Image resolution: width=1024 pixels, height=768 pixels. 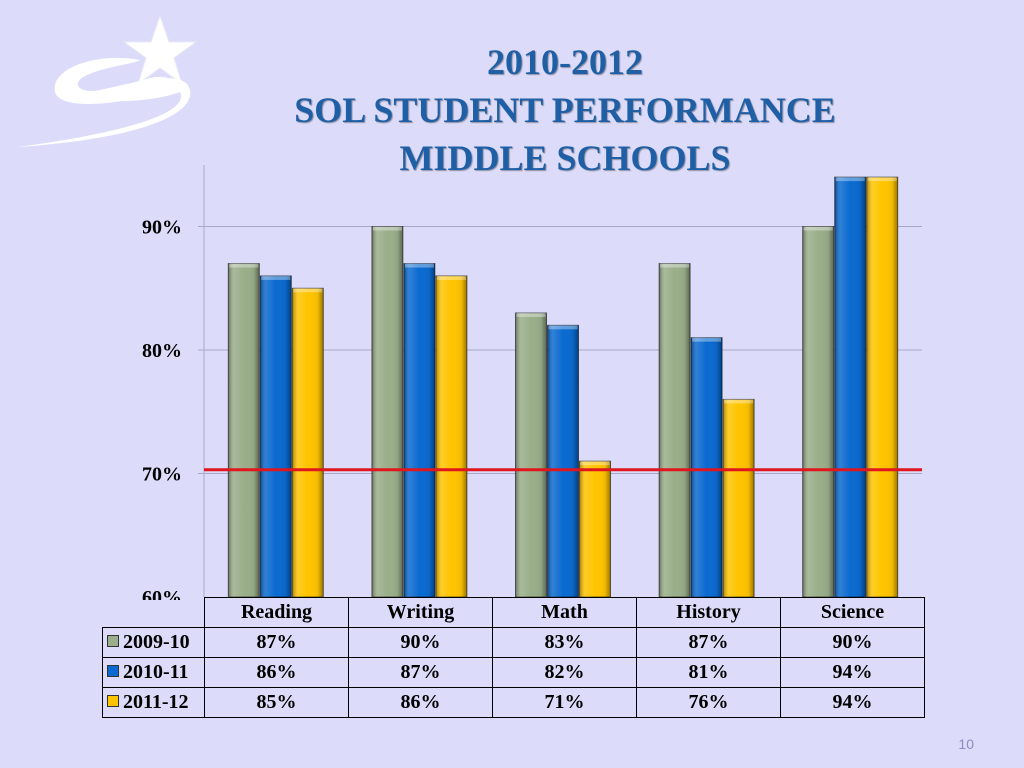 I want to click on table-corner, so click(x=154, y=613).